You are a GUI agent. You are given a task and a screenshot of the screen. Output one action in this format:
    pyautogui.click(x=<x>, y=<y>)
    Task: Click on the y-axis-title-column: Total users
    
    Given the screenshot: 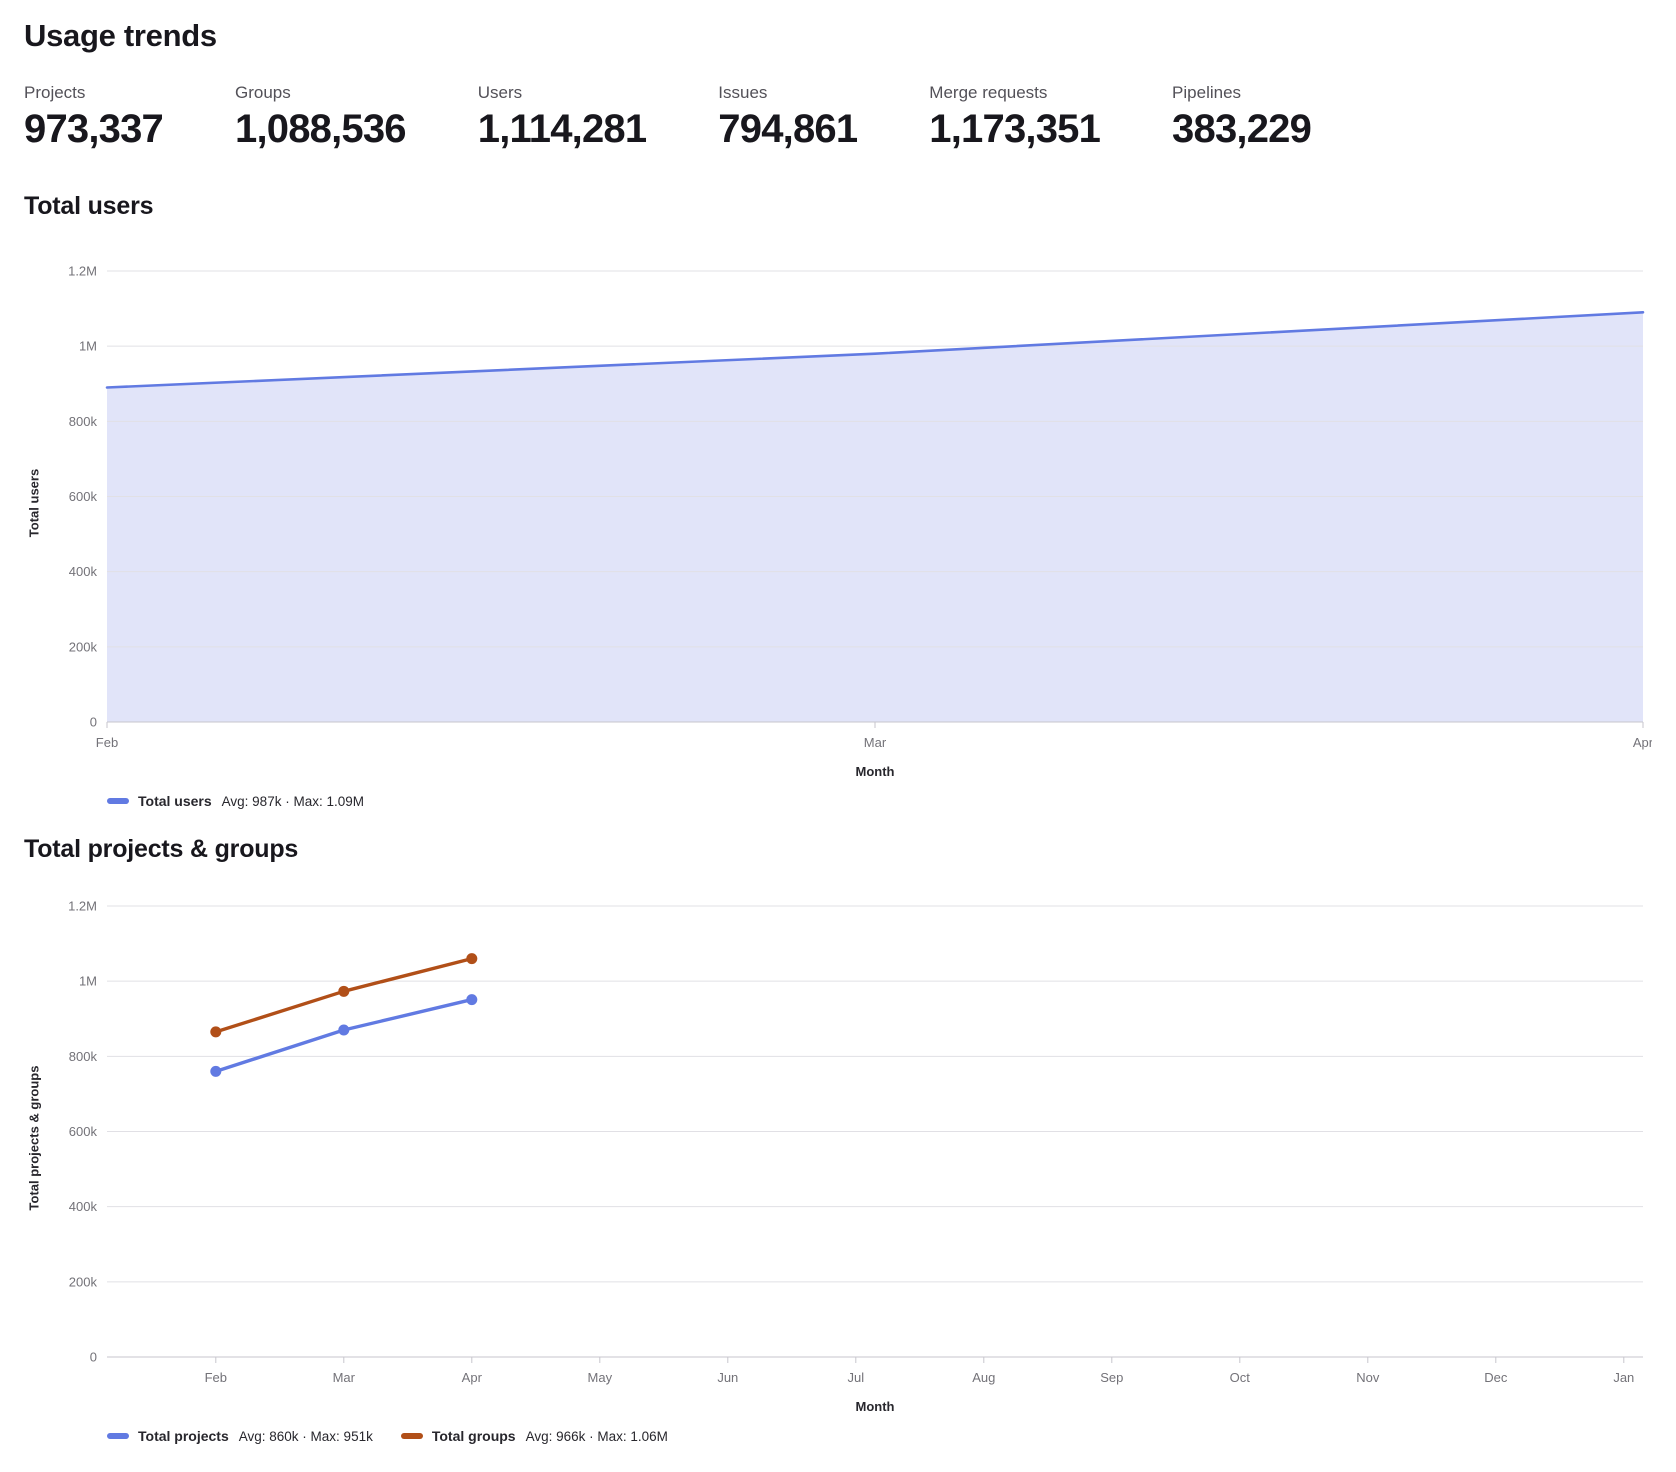 What is the action you would take?
    pyautogui.click(x=34, y=503)
    